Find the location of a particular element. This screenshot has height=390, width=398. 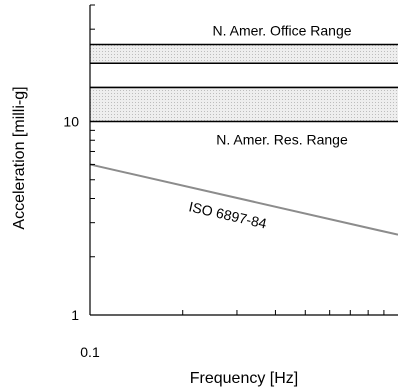

x-axis-title: Frequency [Hz] is located at coordinates (244, 378).